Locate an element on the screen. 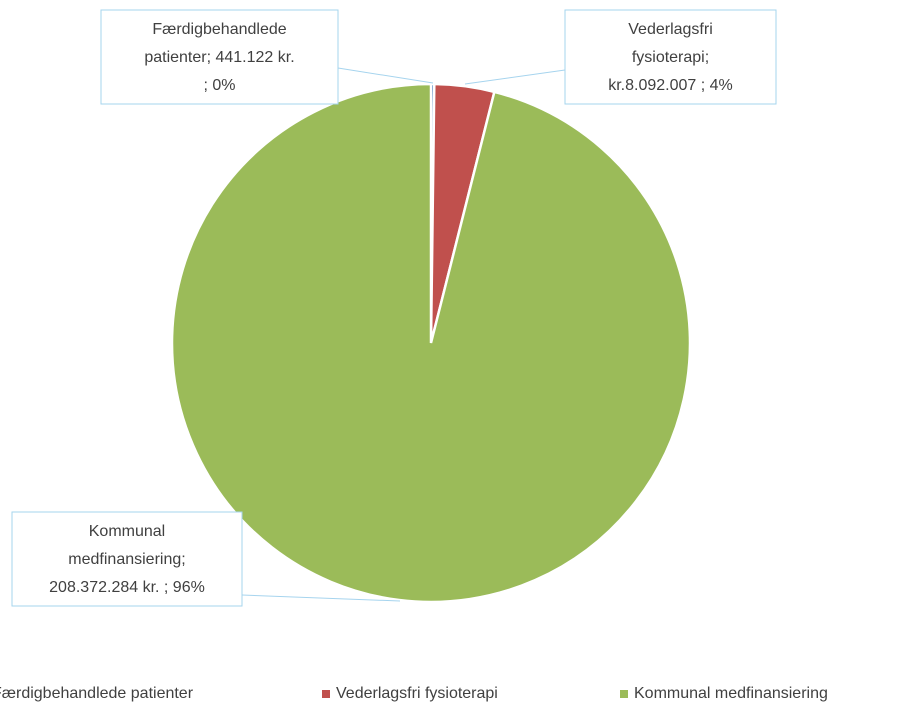  data-label: fysioterapi; is located at coordinates (670, 57).